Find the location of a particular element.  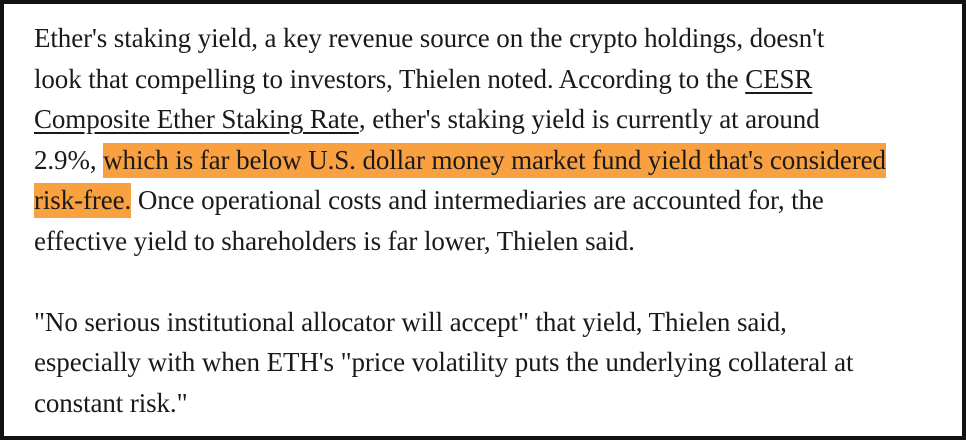

text-segment: 2.9%, is located at coordinates (69, 159).